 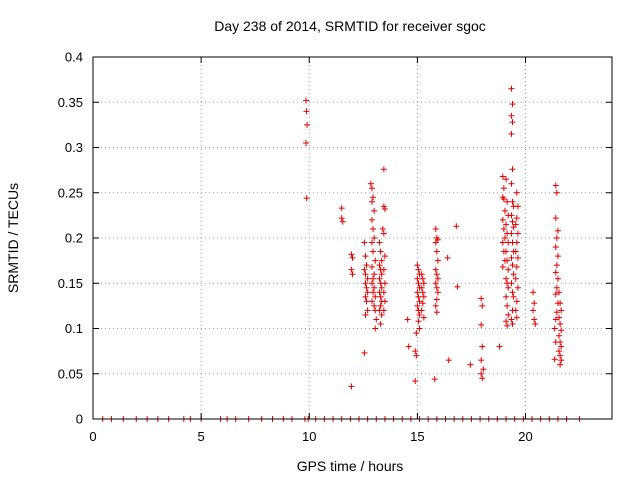 What do you see at coordinates (74, 57) in the screenshot?
I see `y-tick-label: 0.4` at bounding box center [74, 57].